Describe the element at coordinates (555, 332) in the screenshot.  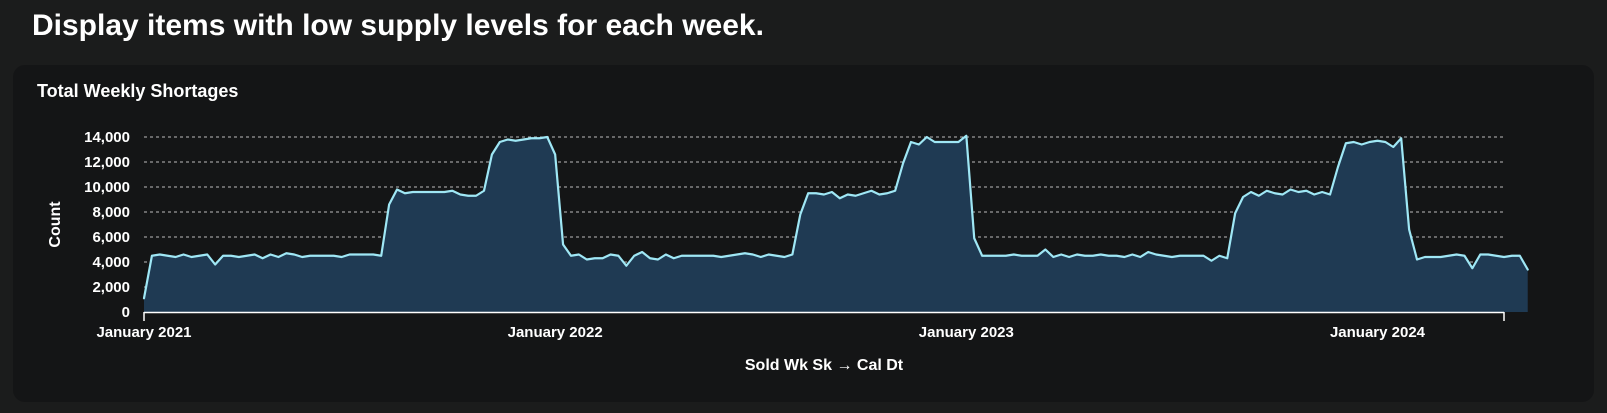
I see `x-tick-label: January 2022` at that location.